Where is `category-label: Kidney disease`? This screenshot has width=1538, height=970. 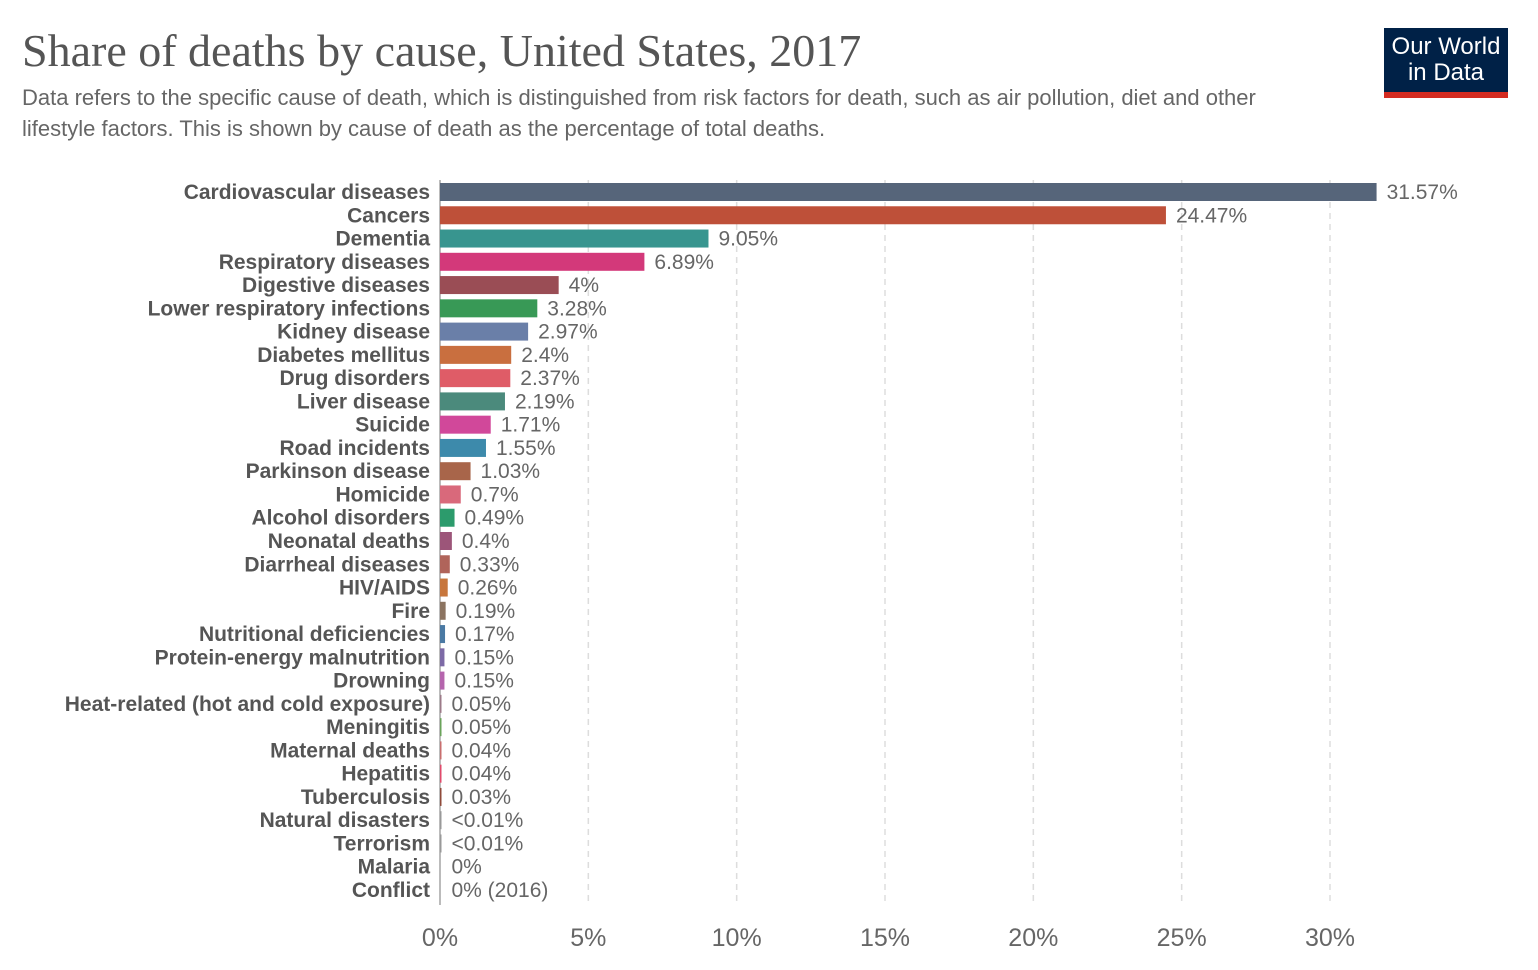 category-label: Kidney disease is located at coordinates (353, 332).